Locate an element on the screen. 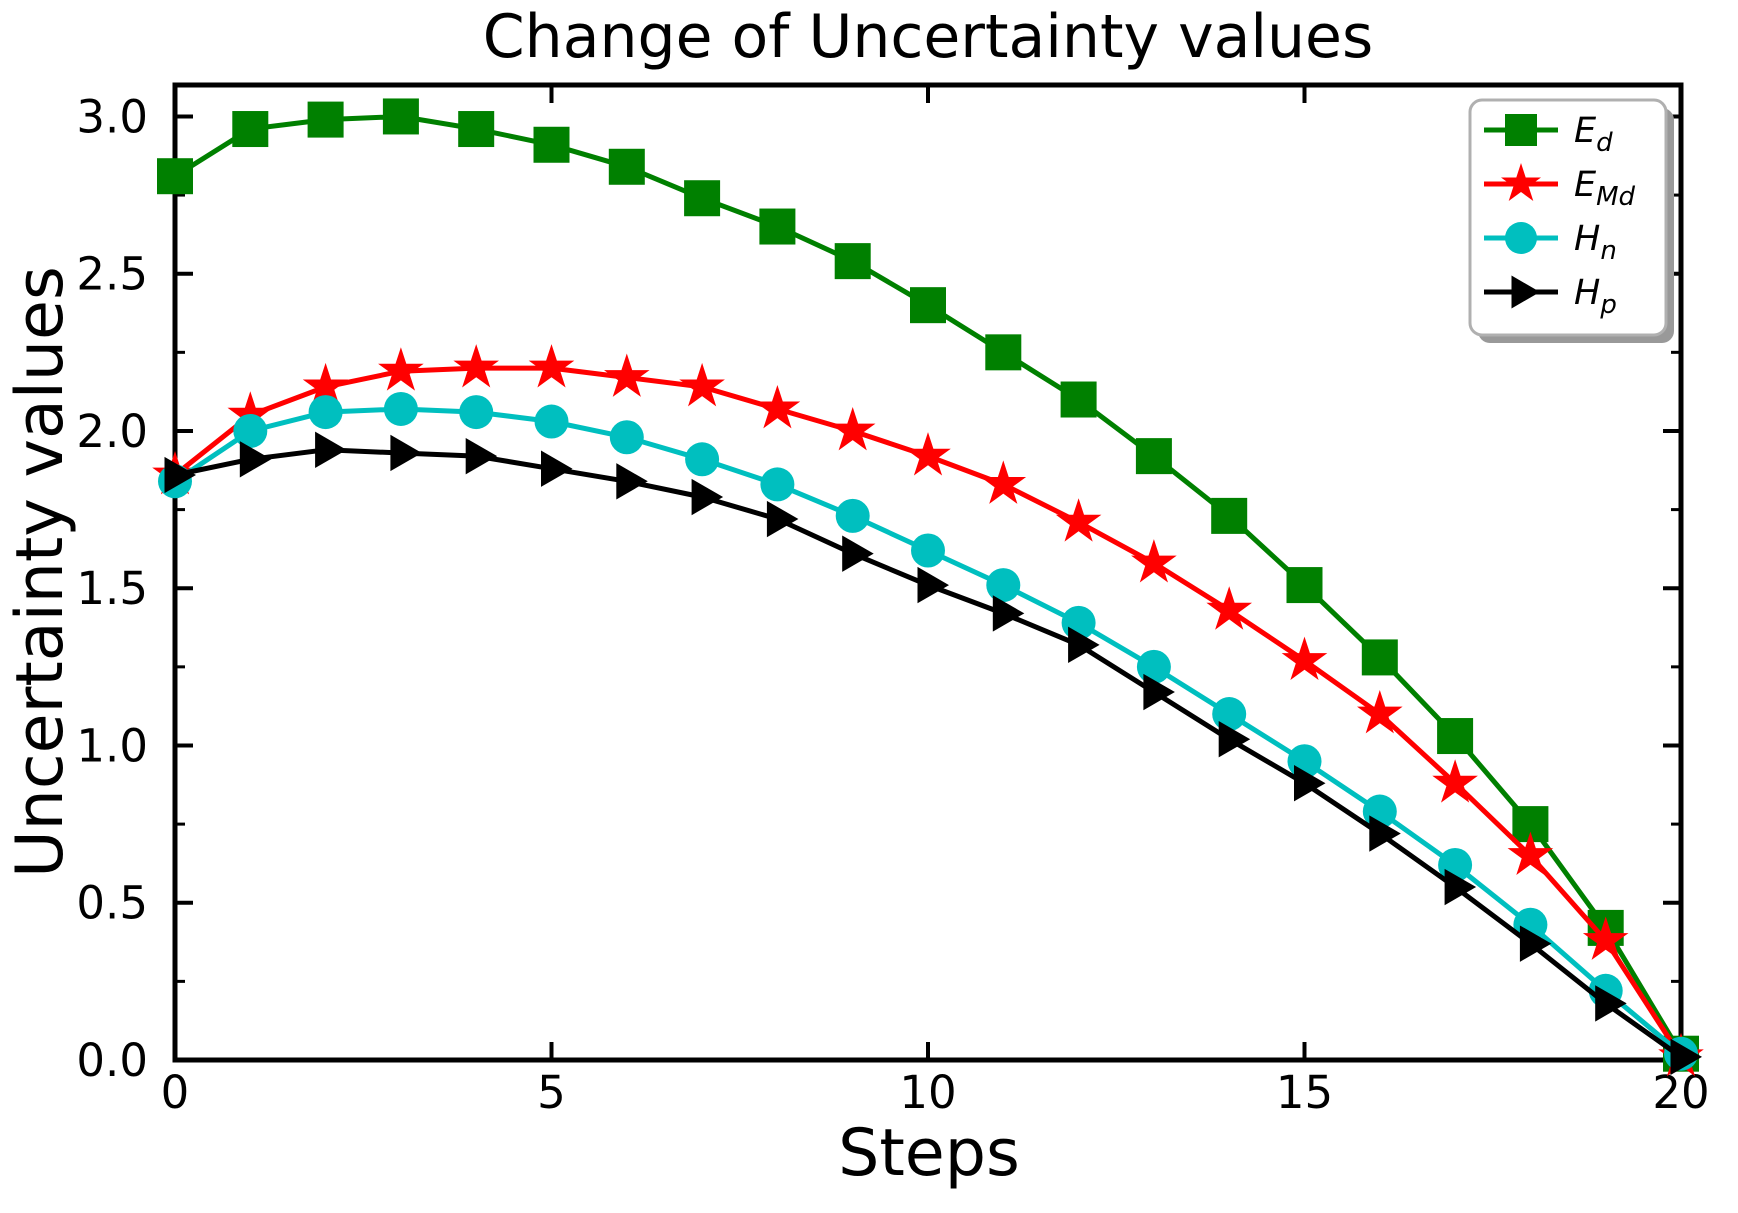 Image resolution: width=1738 pixels, height=1213 pixels. x-tick-labels: 0 5 10 15 20 is located at coordinates (935, 1092).